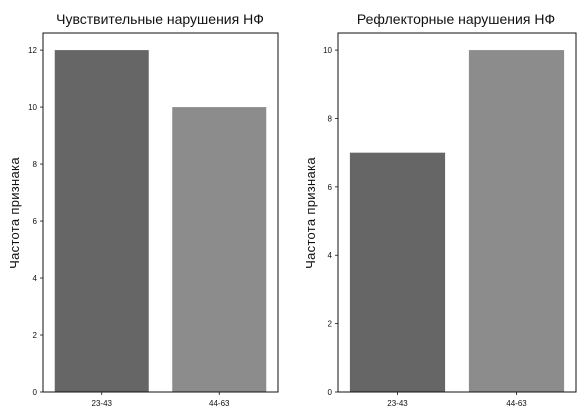  What do you see at coordinates (330, 392) in the screenshot?
I see `chart-right-y-tick-label: 0` at bounding box center [330, 392].